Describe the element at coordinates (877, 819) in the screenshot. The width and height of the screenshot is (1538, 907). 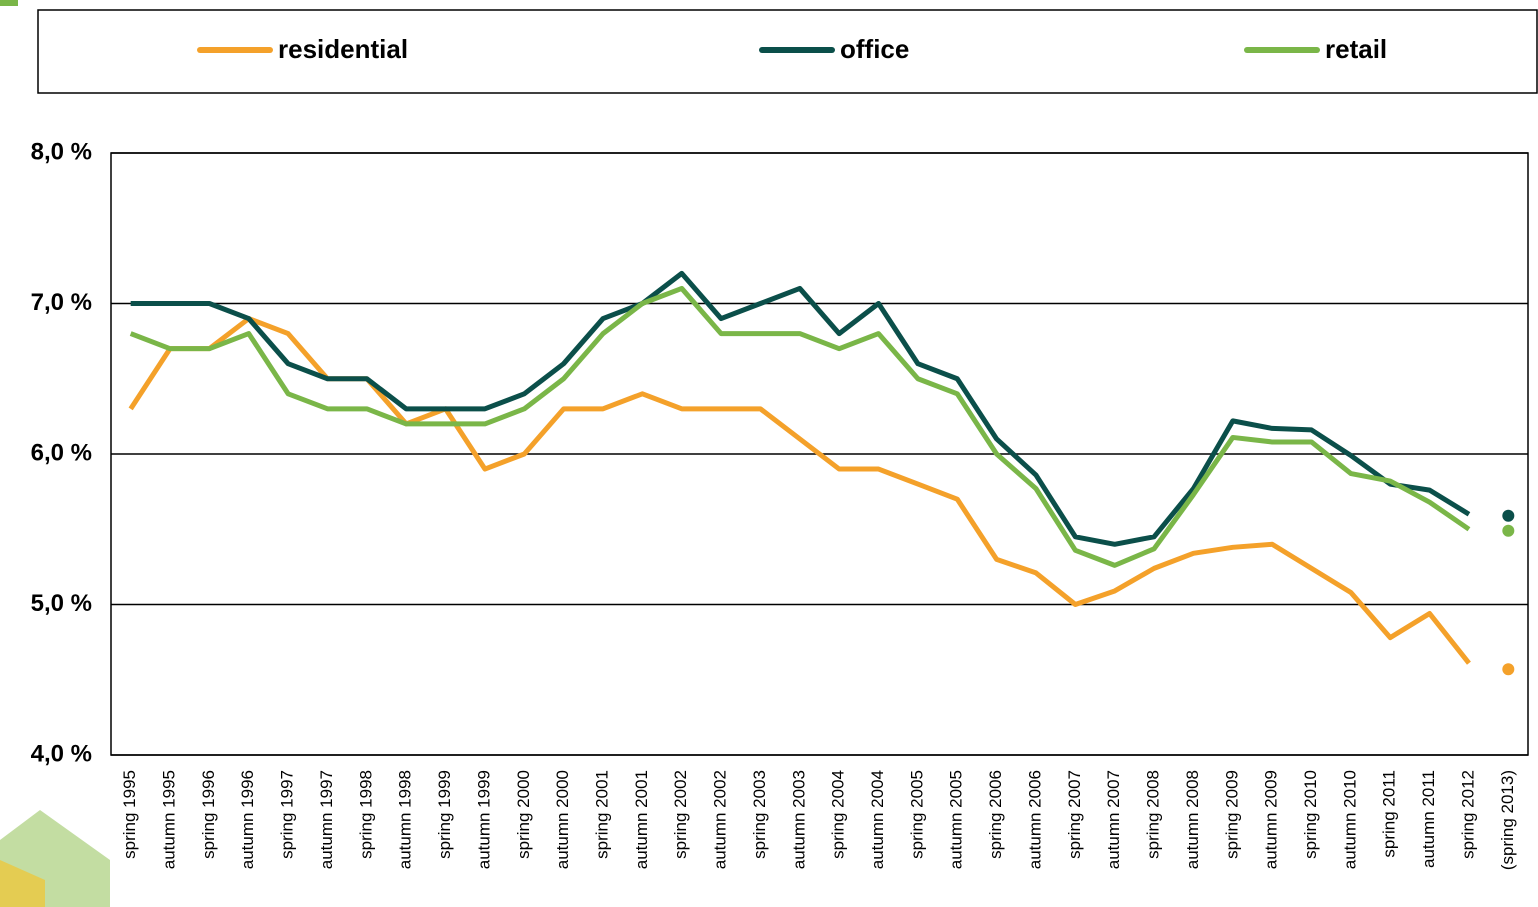
I see `x-tick-label: autumn 2004` at that location.